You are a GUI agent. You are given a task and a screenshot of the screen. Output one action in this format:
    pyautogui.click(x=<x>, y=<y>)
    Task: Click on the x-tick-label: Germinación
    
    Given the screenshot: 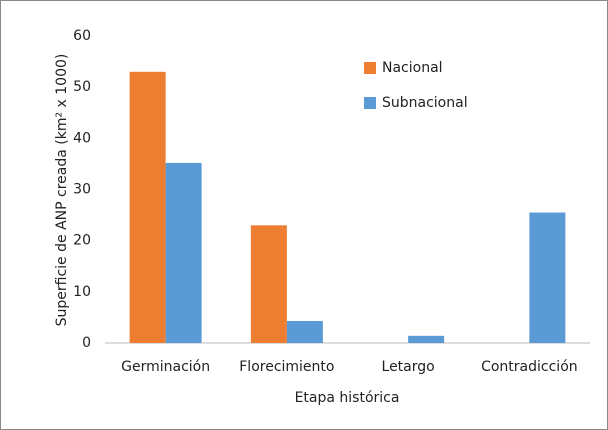 What is the action you would take?
    pyautogui.click(x=165, y=367)
    